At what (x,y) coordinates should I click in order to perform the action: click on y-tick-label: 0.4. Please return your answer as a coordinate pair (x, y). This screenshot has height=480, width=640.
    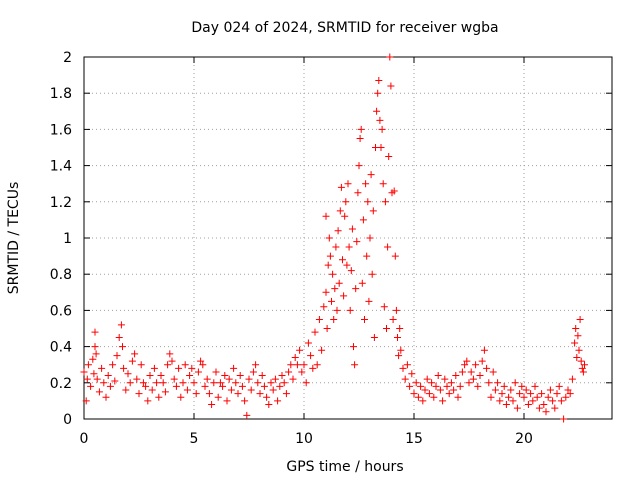
    Looking at the image, I should click on (61, 348).